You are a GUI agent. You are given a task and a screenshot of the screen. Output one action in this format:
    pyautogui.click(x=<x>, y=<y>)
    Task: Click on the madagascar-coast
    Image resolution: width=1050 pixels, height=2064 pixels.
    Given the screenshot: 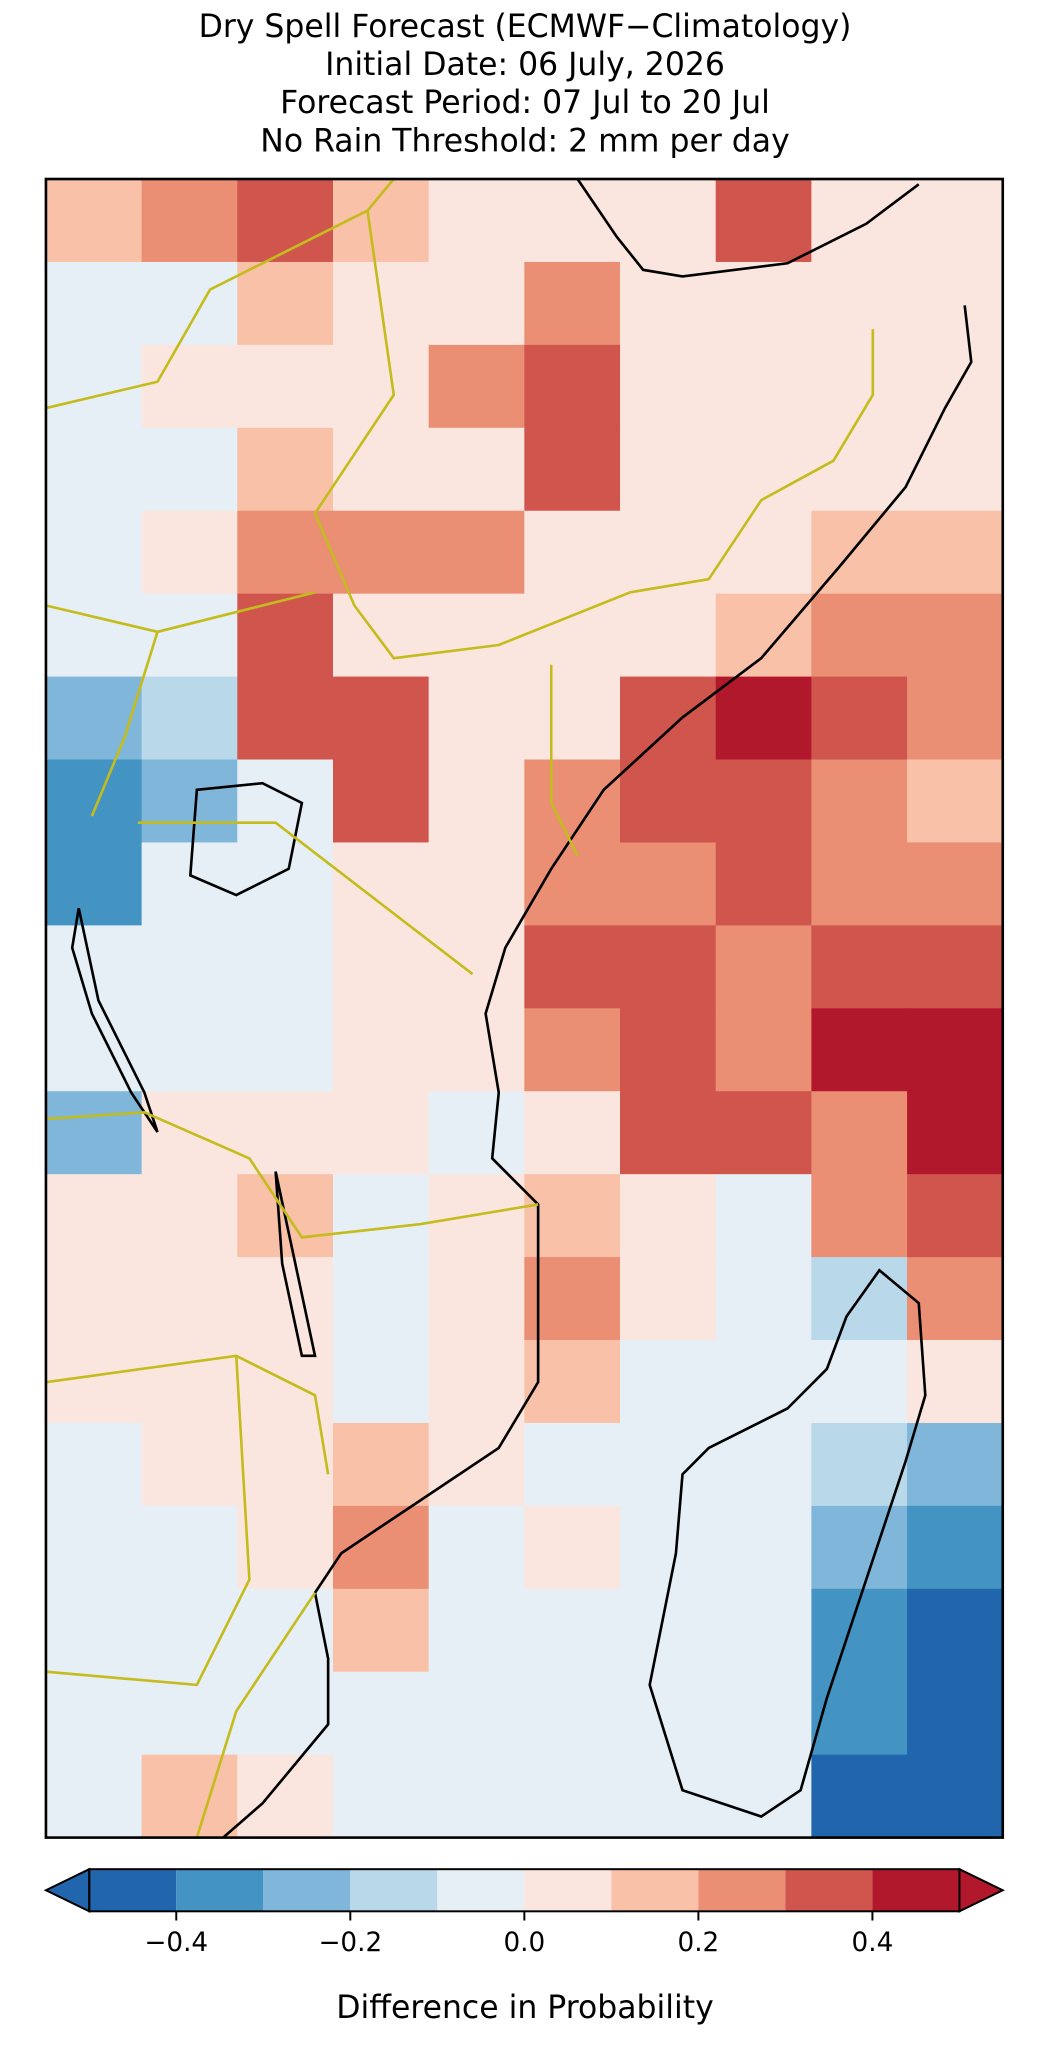 What is the action you would take?
    pyautogui.click(x=787, y=1543)
    